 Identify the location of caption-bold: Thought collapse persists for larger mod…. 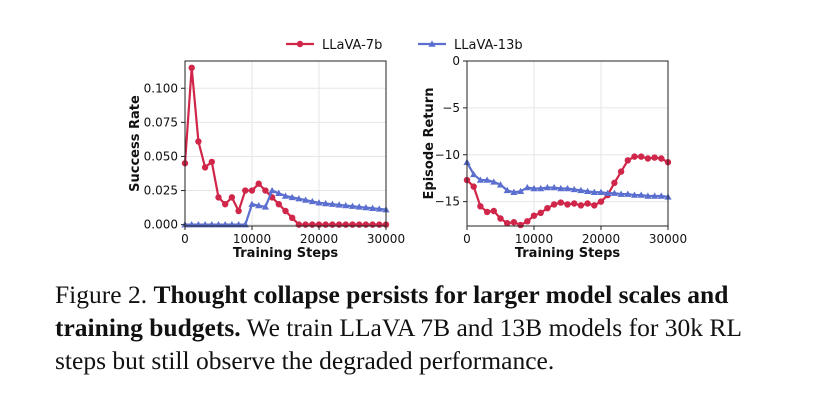
(392, 311).